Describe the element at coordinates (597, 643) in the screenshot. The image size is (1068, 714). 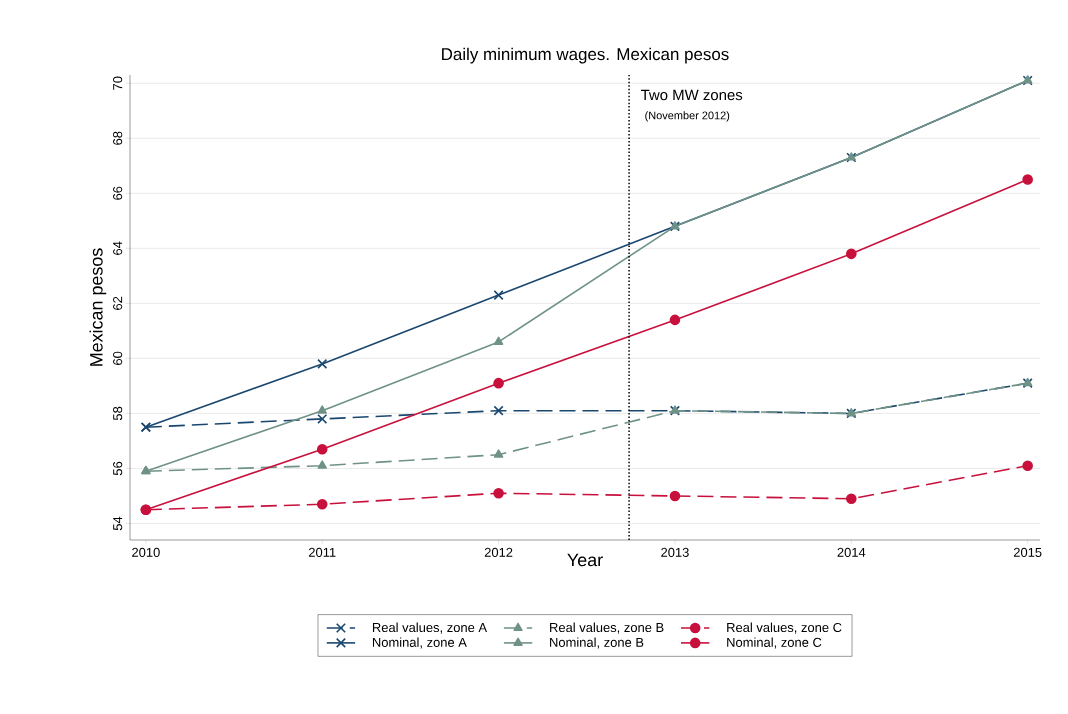
I see `legend-label: Nominal, zone B` at that location.